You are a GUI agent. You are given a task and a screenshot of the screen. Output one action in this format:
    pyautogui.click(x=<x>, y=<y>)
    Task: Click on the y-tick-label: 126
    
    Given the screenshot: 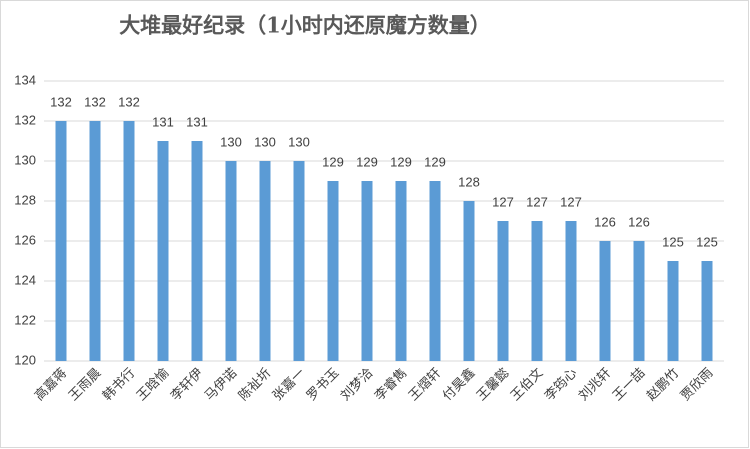 What is the action you would take?
    pyautogui.click(x=25, y=239)
    